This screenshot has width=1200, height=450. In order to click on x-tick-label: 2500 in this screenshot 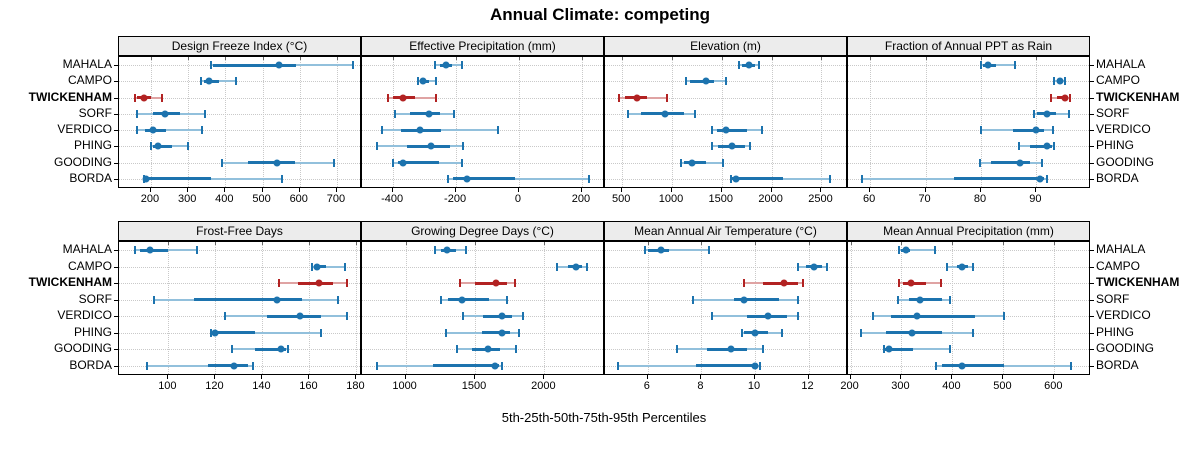, I will do `click(820, 199)`.